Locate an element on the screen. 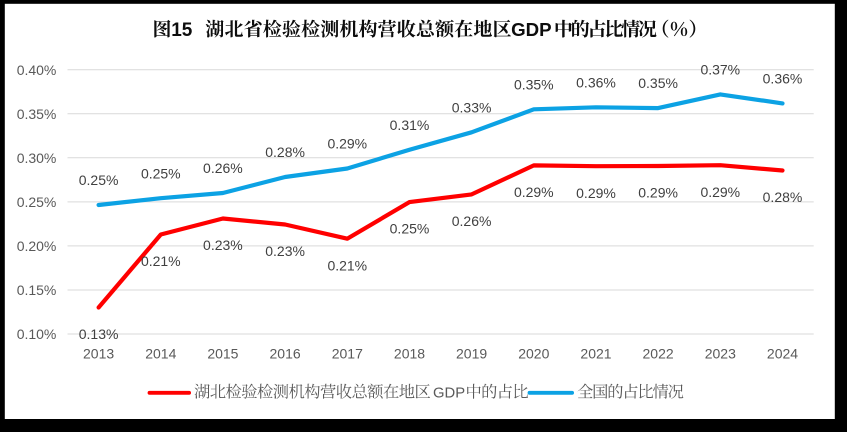  svg-text: 2014 is located at coordinates (160, 354).